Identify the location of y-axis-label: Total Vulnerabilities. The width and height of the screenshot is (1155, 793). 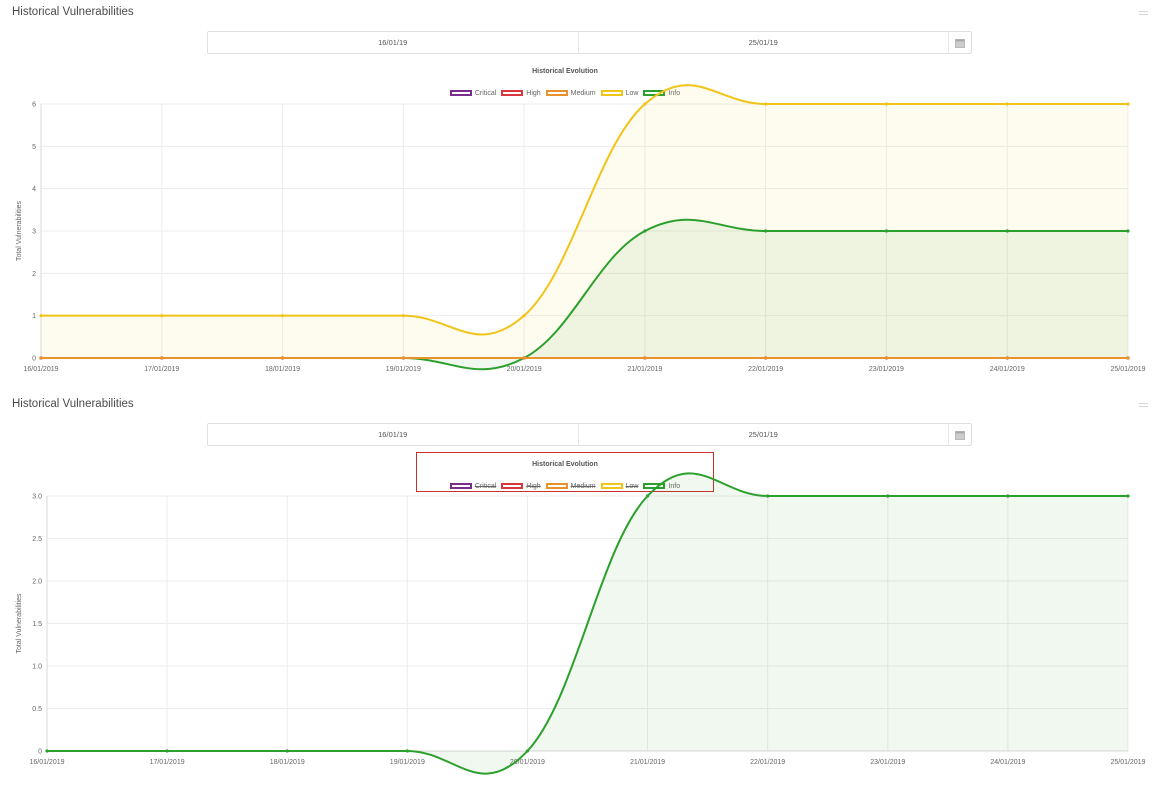
(19, 623).